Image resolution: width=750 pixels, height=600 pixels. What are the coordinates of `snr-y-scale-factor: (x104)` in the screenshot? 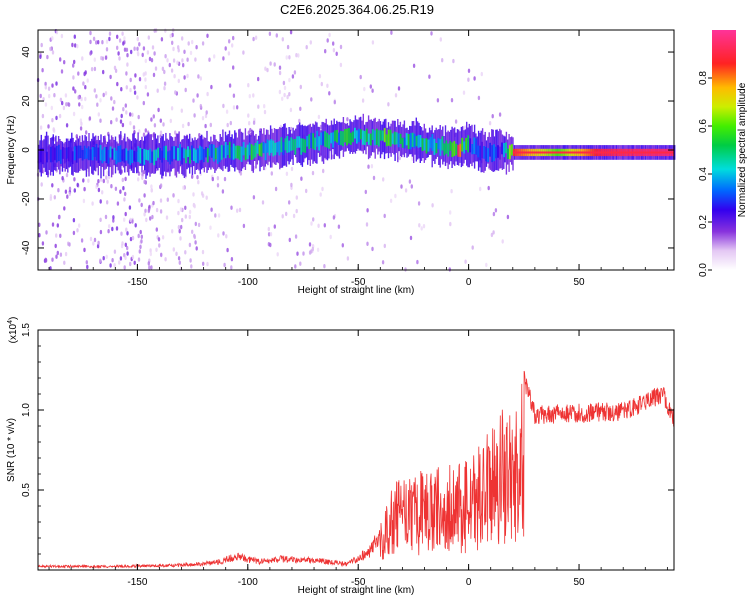 It's located at (13, 330).